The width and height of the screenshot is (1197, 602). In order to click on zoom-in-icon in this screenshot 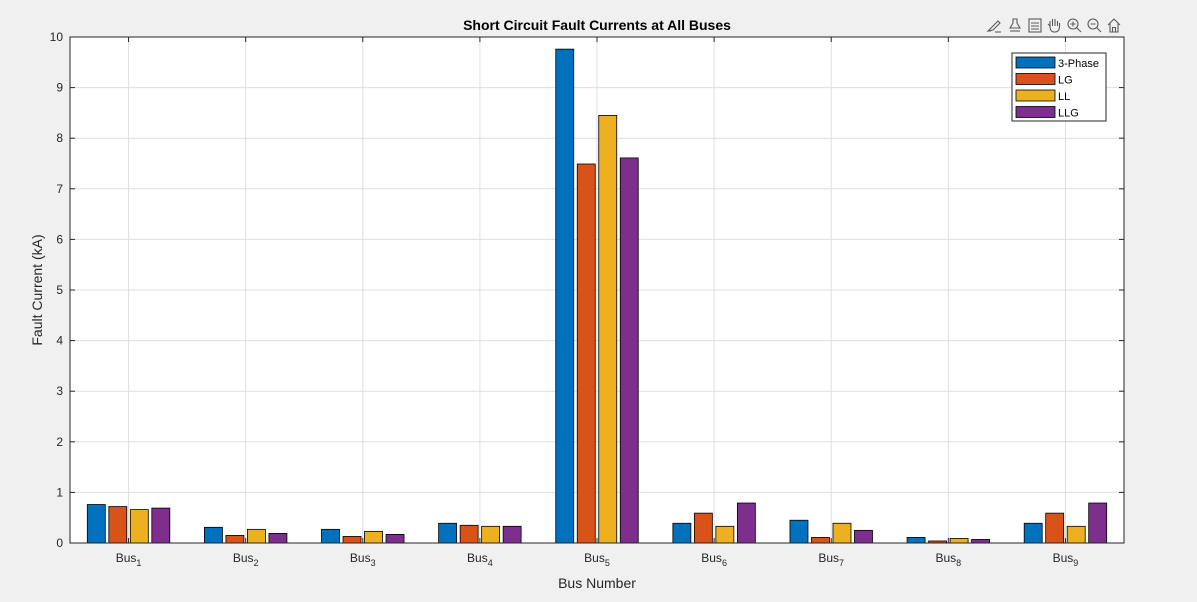, I will do `click(1074, 25)`.